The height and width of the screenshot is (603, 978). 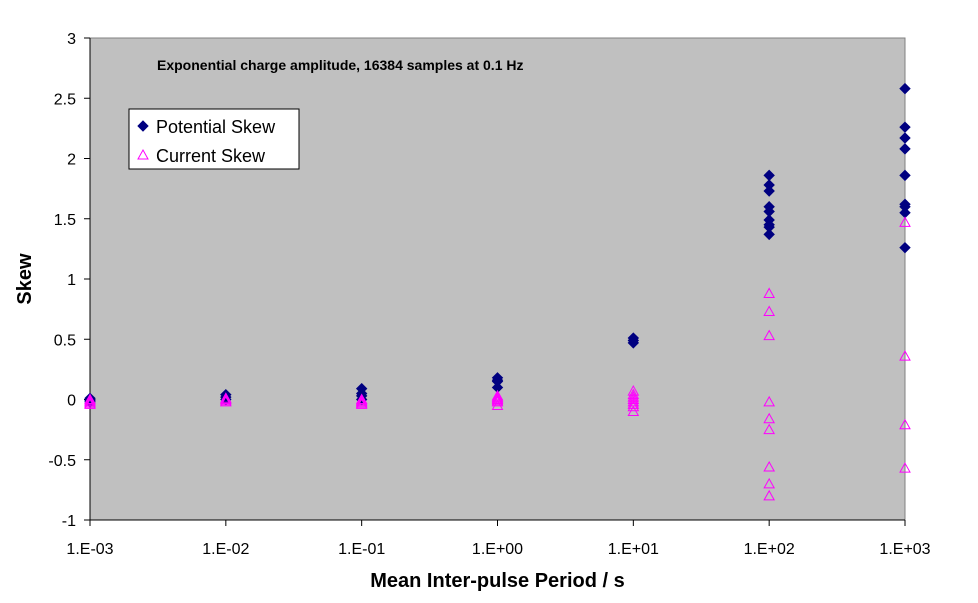 I want to click on legend: Potential Skew Current Skew, so click(x=214, y=139).